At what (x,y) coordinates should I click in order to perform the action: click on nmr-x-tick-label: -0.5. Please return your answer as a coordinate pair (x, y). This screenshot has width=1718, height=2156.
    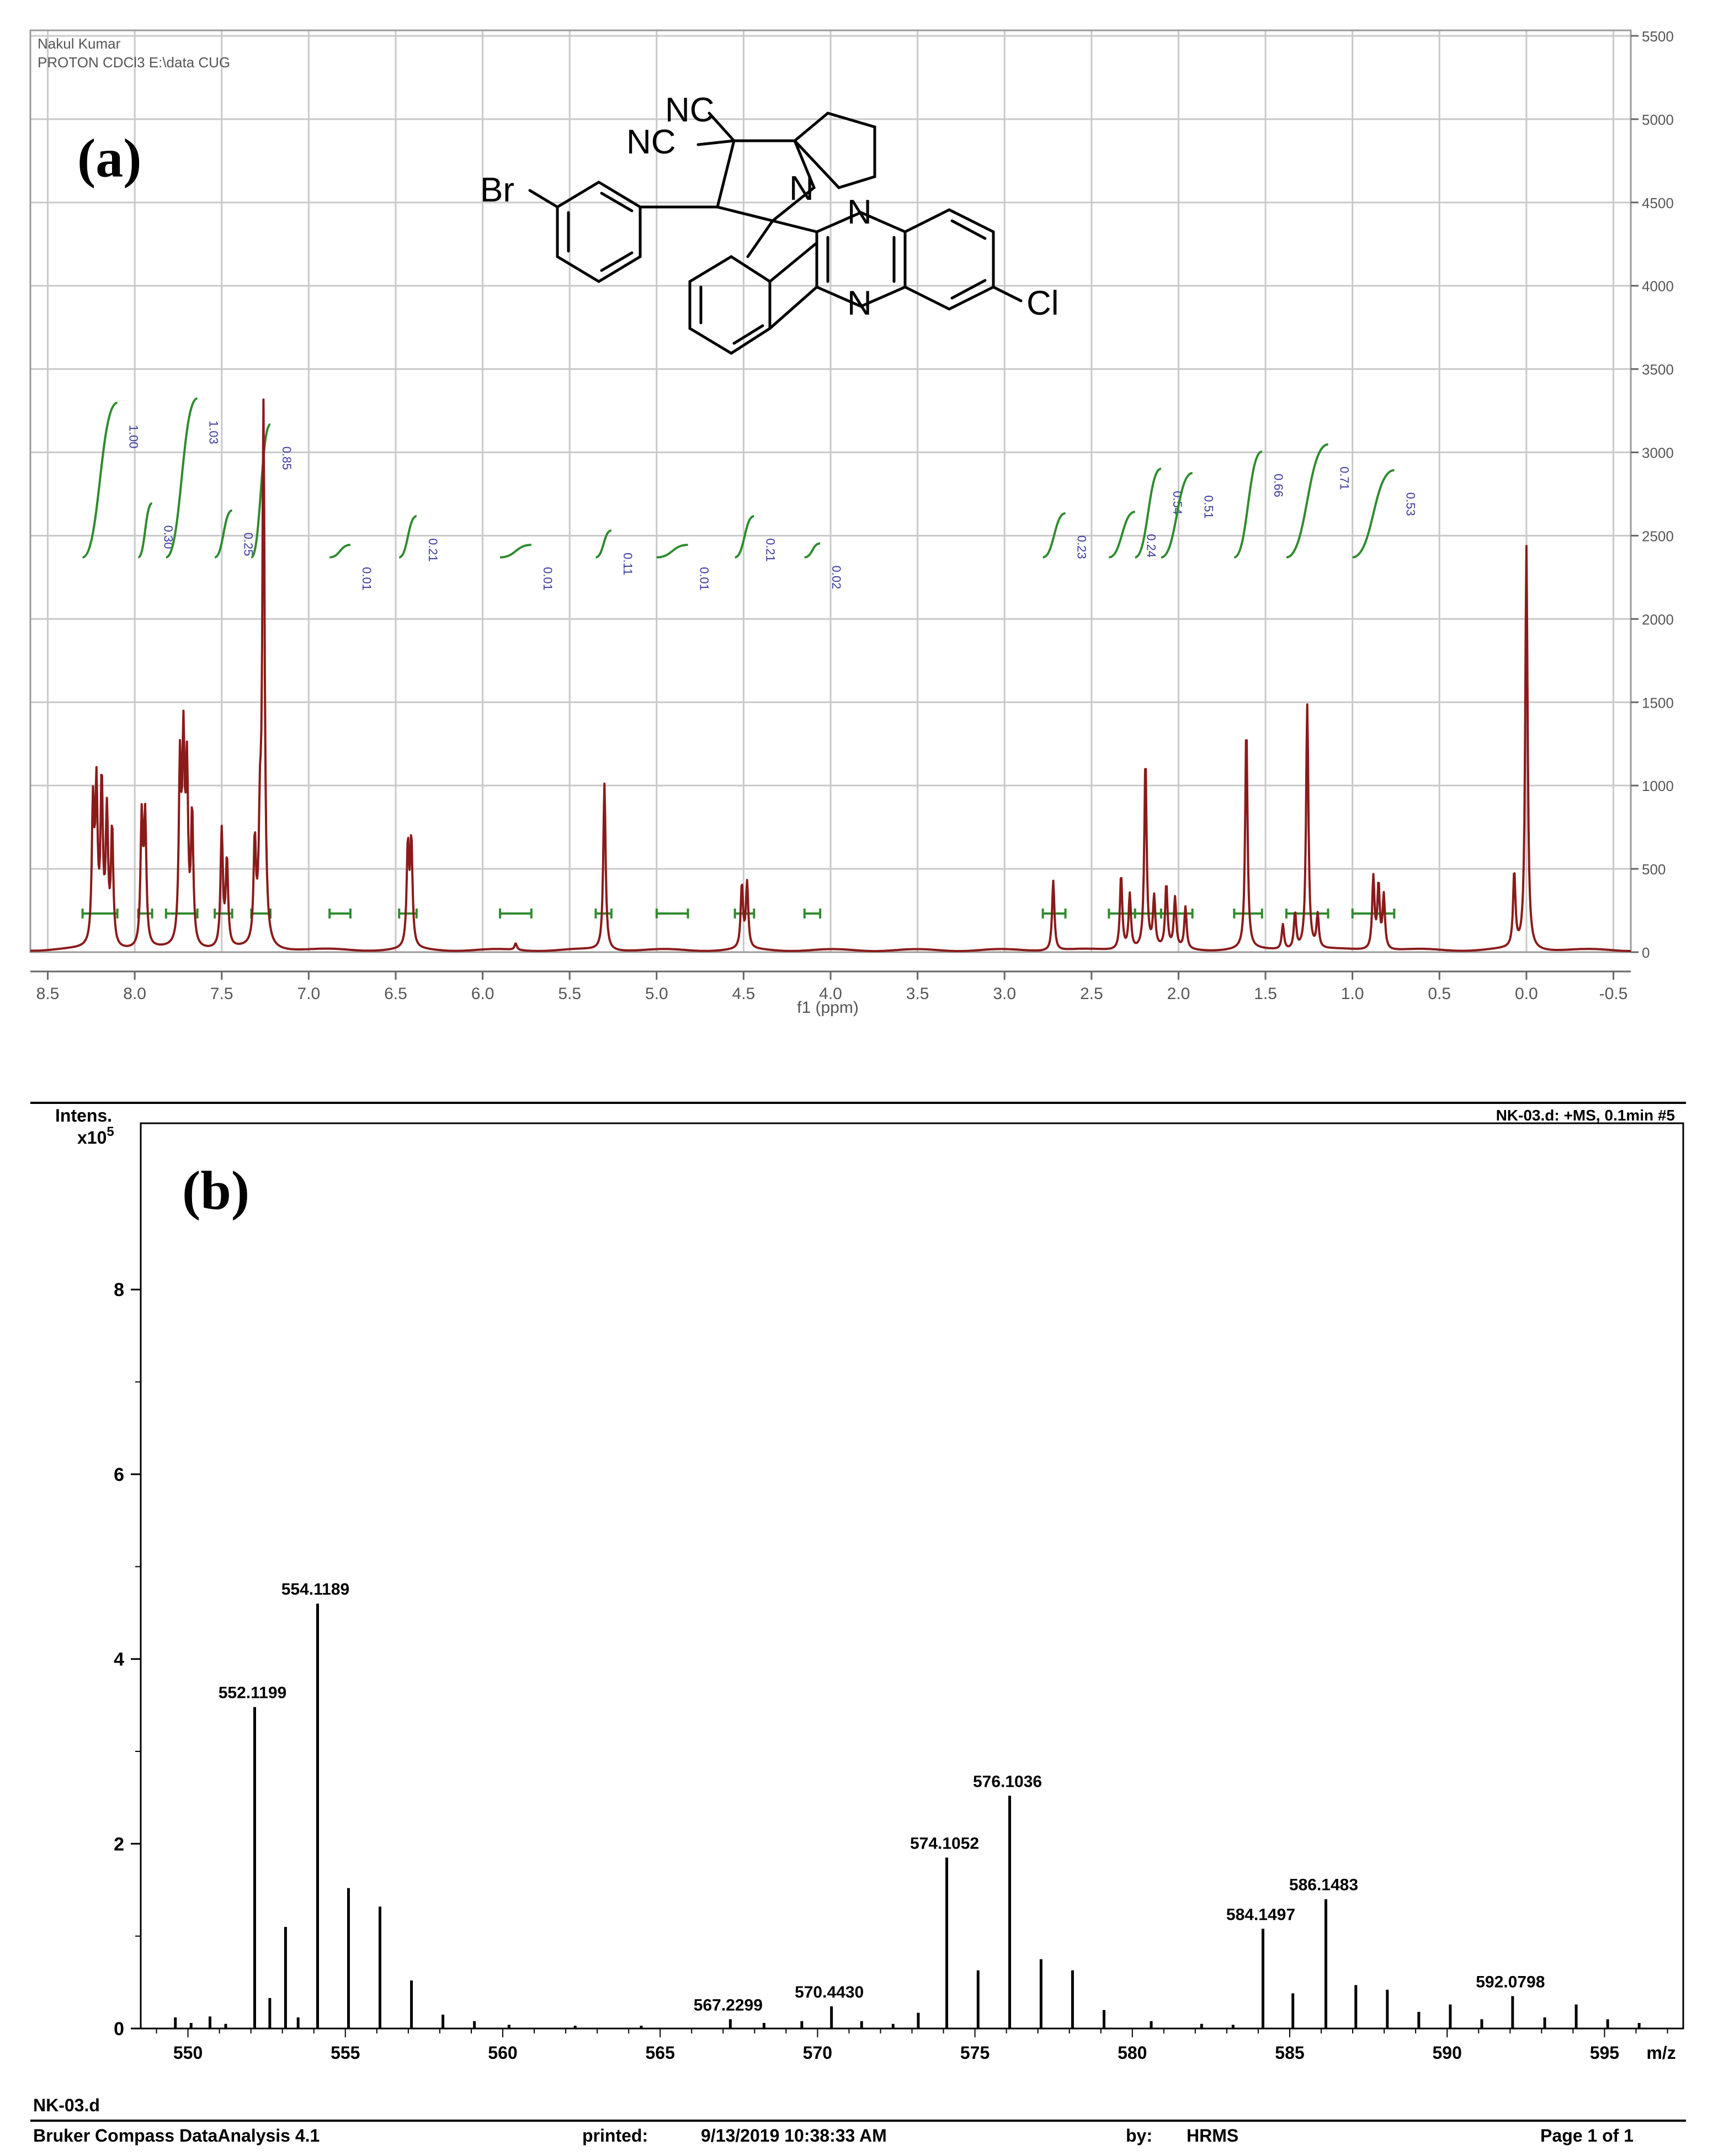
    Looking at the image, I should click on (1613, 994).